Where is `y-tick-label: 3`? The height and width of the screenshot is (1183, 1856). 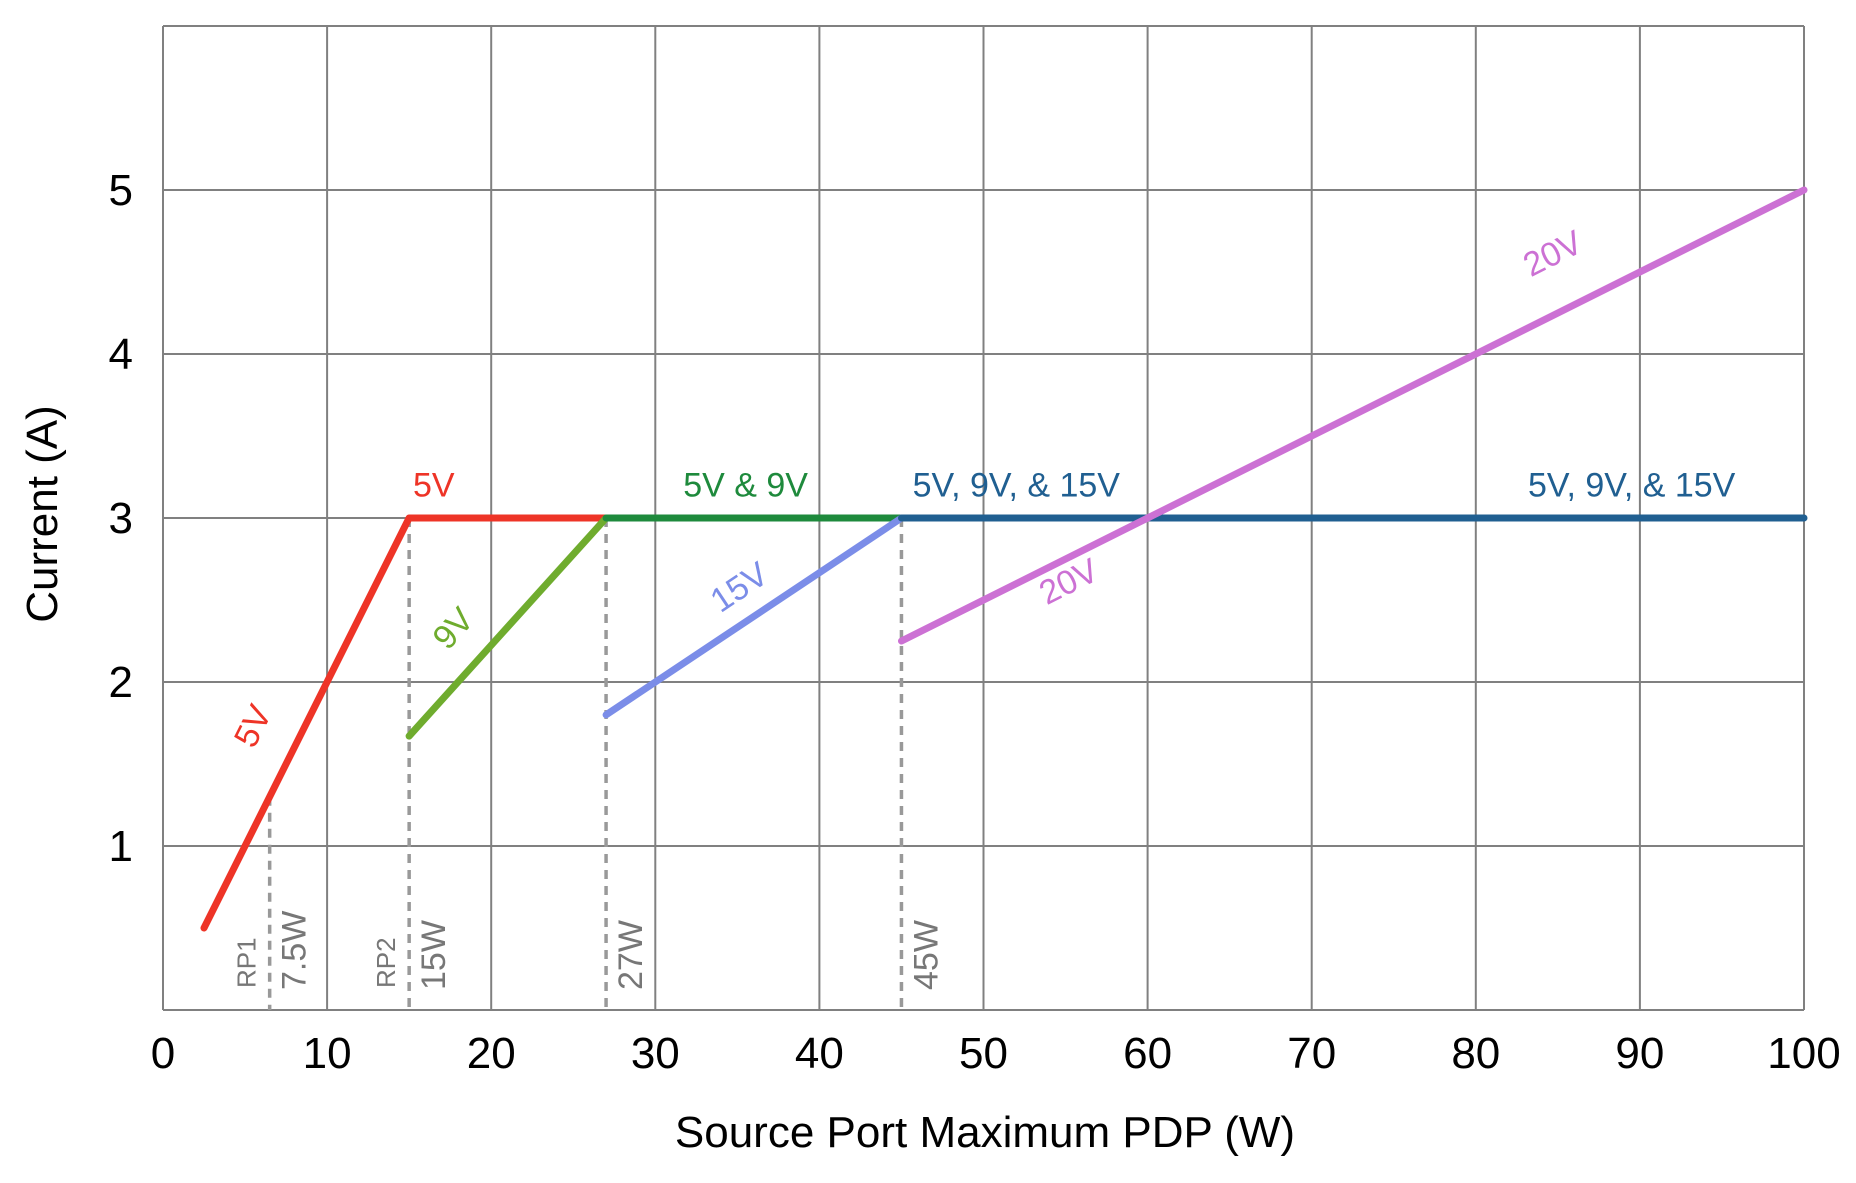 y-tick-label: 3 is located at coordinates (121, 518).